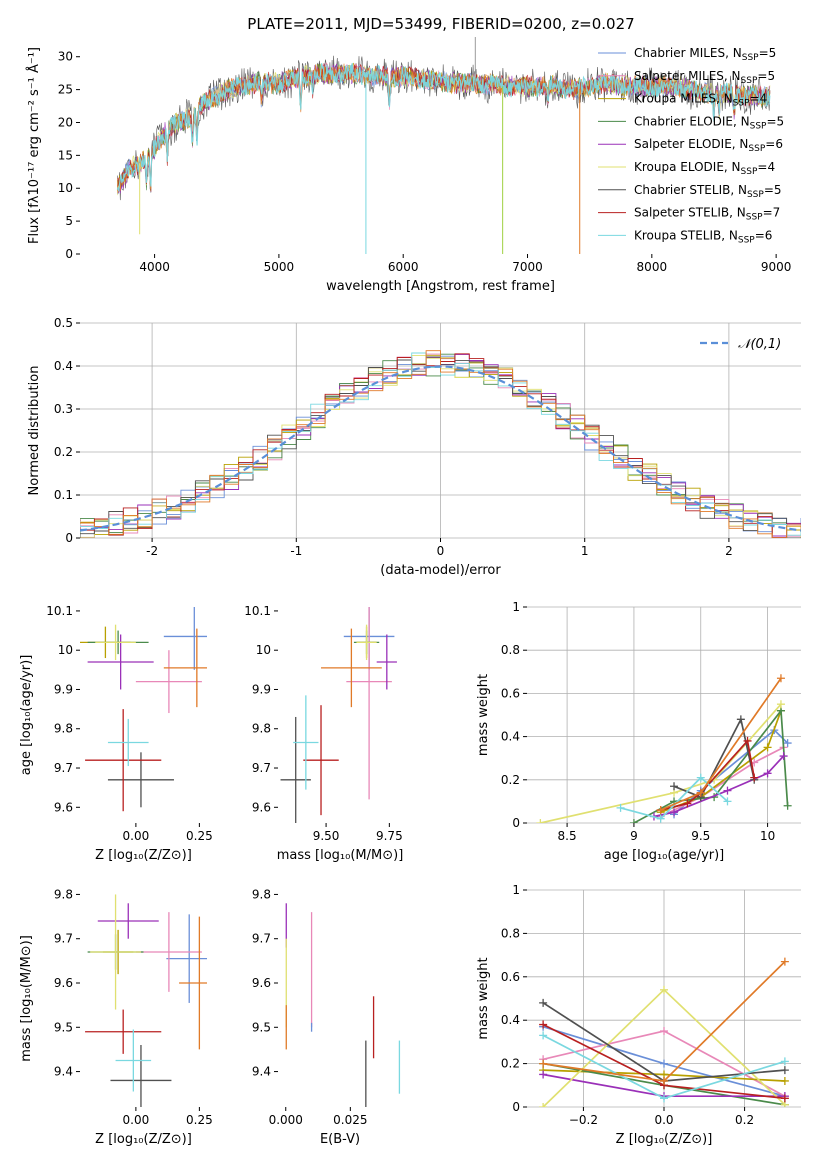  What do you see at coordinates (199, 836) in the screenshot?
I see `x-tick-label: 0.25` at bounding box center [199, 836].